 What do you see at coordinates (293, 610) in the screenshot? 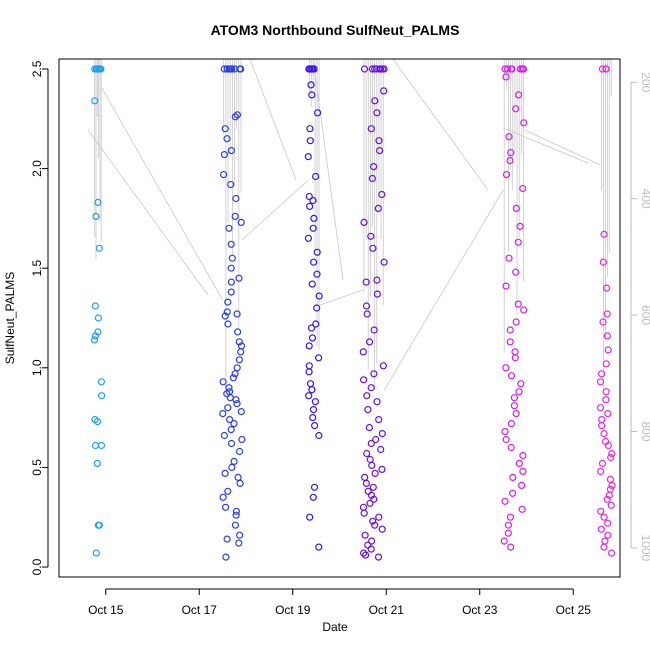
I see `x-tick-label: Oct 19` at bounding box center [293, 610].